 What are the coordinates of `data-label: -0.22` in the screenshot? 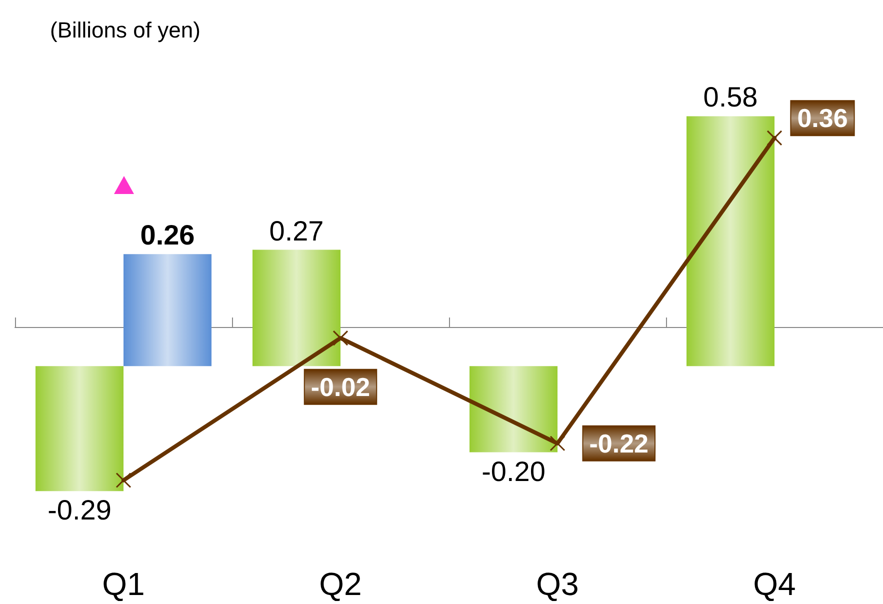 It's located at (619, 443).